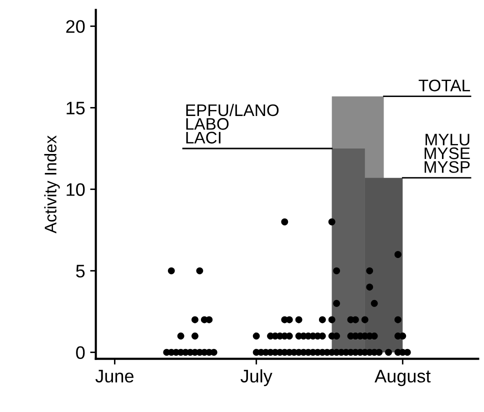 Image resolution: width=484 pixels, height=412 pixels. I want to click on y-tick-label: 0, so click(80, 353).